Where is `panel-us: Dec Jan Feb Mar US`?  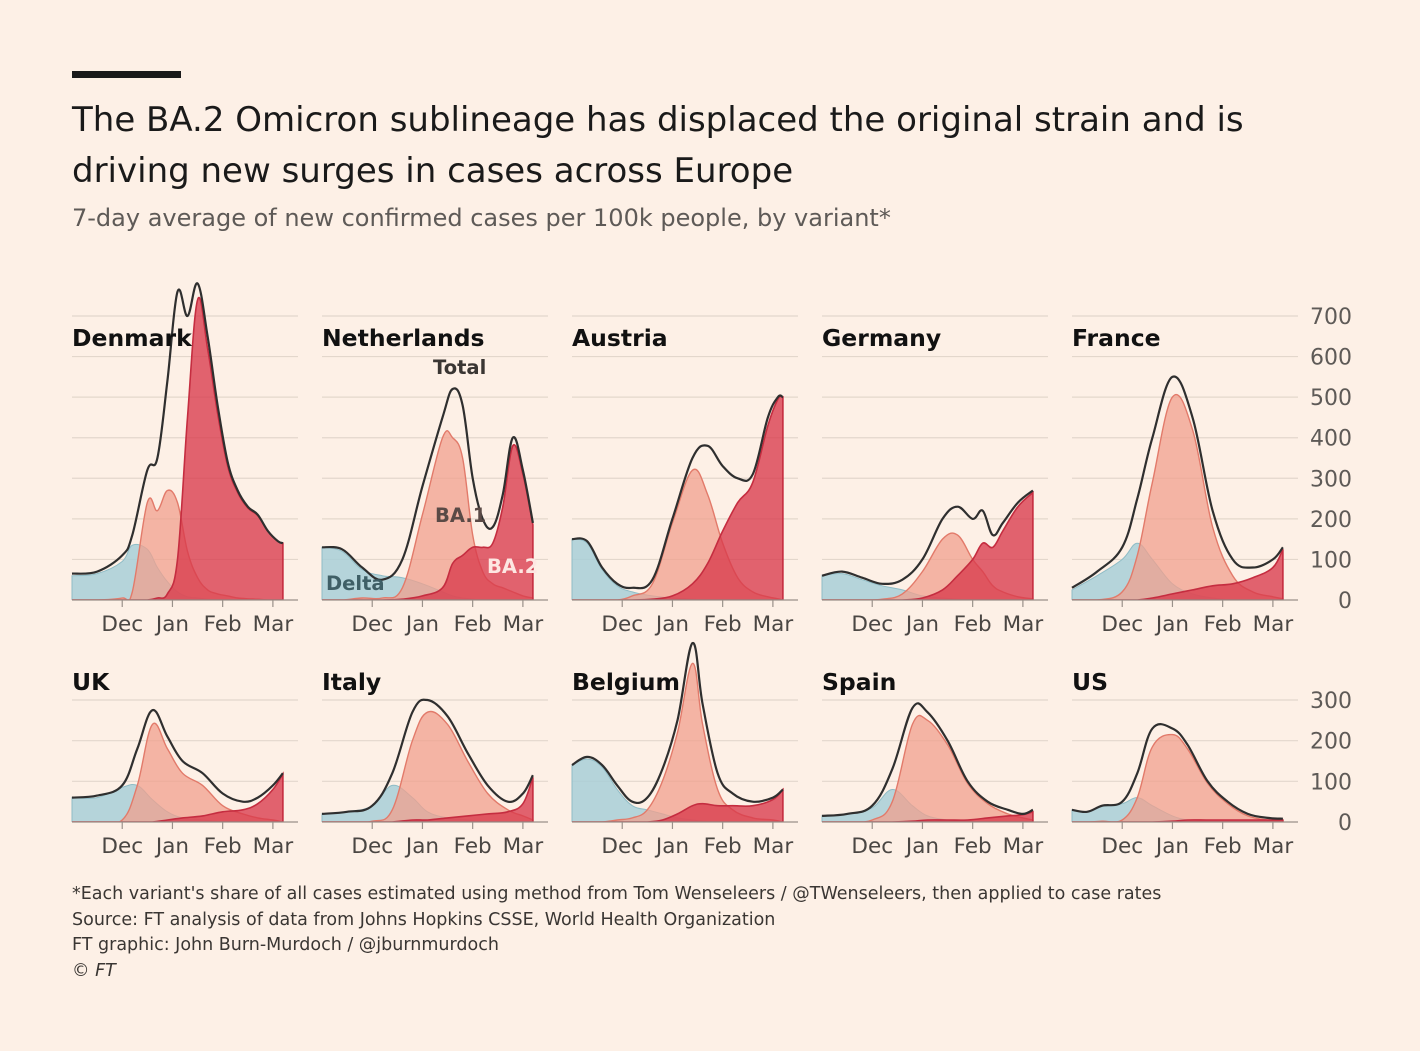
panel-us: Dec Jan Feb Mar US is located at coordinates (1184, 763).